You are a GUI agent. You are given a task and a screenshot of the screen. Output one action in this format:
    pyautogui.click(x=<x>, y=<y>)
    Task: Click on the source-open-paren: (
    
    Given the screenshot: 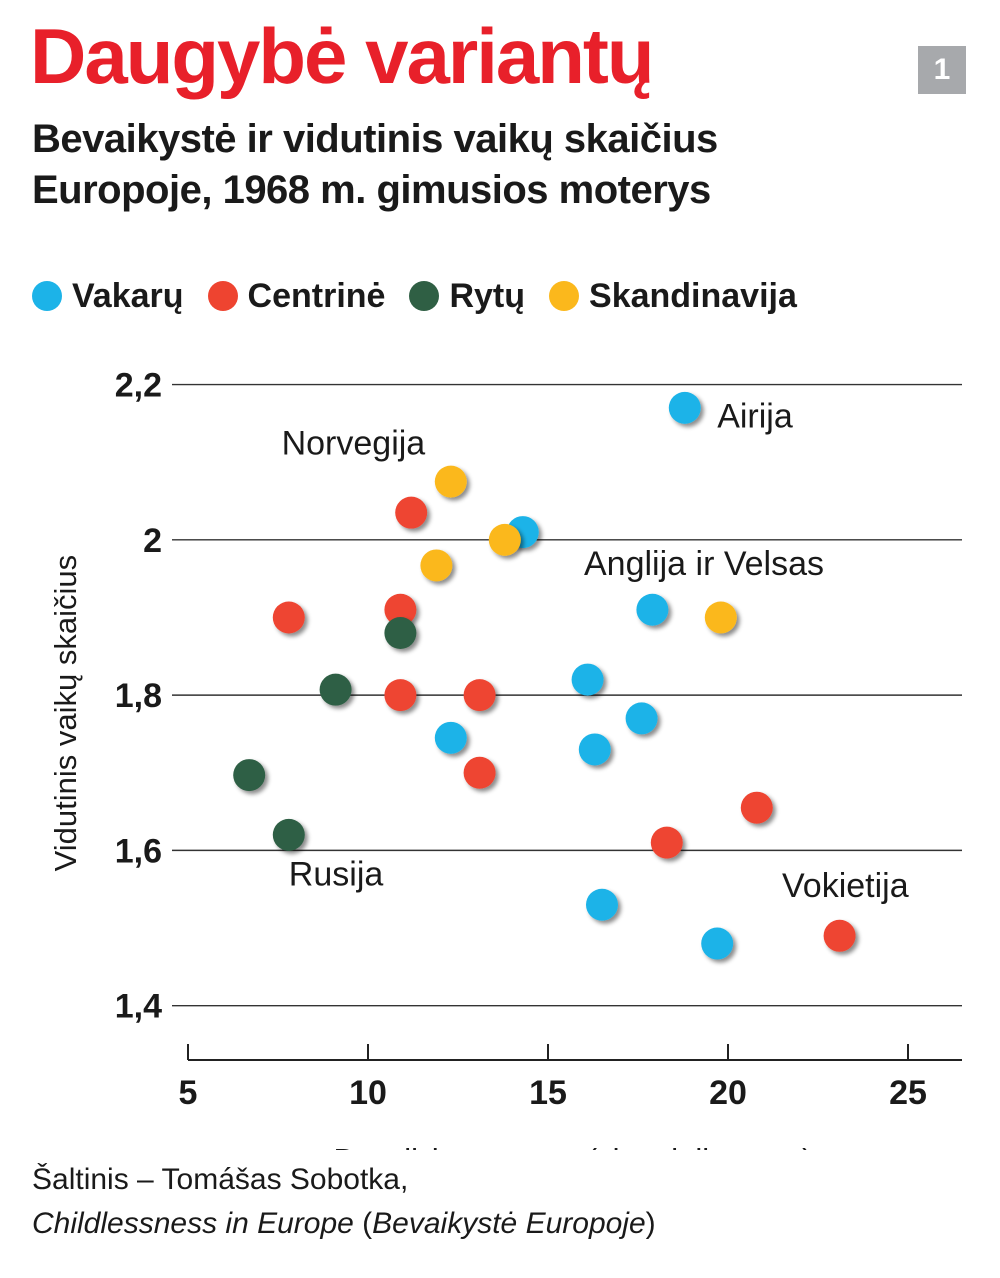 What is the action you would take?
    pyautogui.click(x=363, y=1223)
    